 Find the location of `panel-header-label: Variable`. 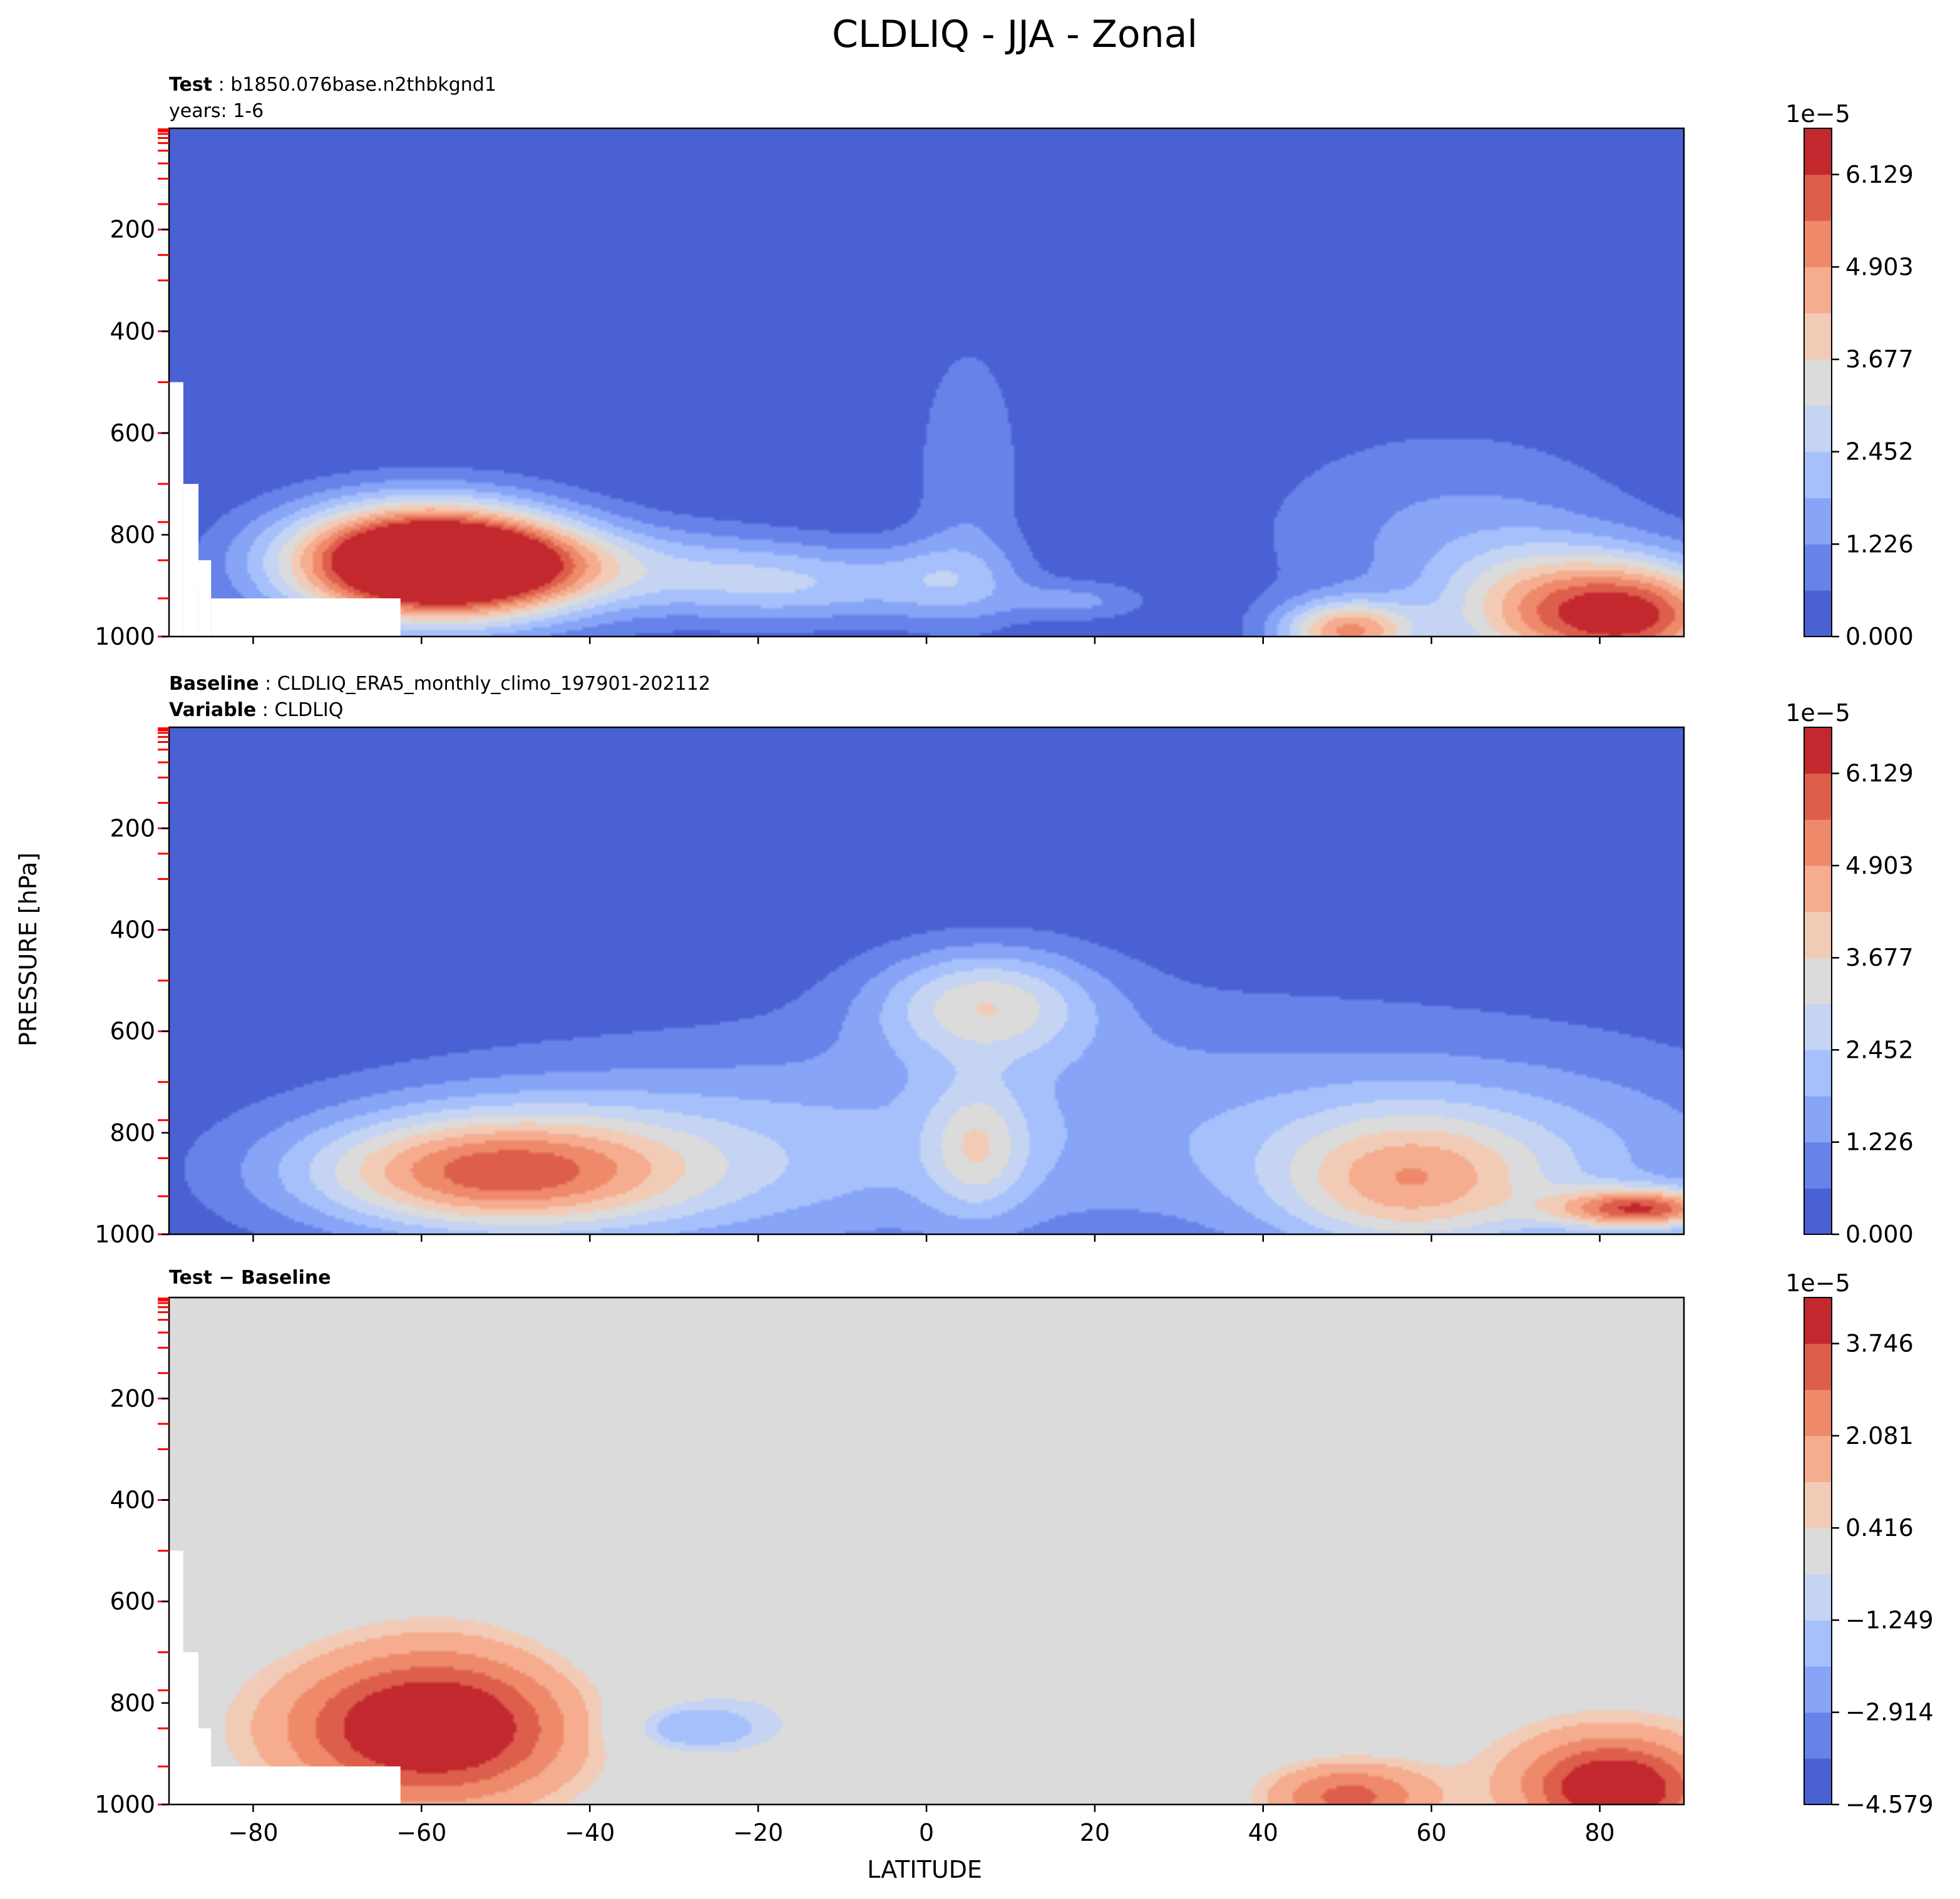

panel-header-label: Variable is located at coordinates (212, 710).